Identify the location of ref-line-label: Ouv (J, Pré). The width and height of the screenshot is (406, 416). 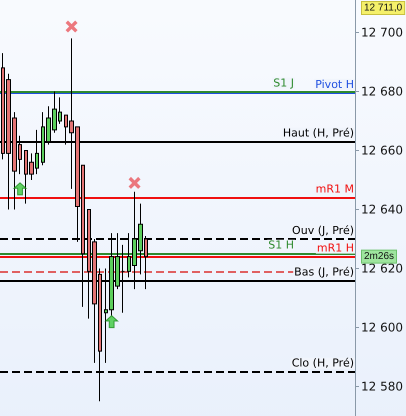
(323, 230).